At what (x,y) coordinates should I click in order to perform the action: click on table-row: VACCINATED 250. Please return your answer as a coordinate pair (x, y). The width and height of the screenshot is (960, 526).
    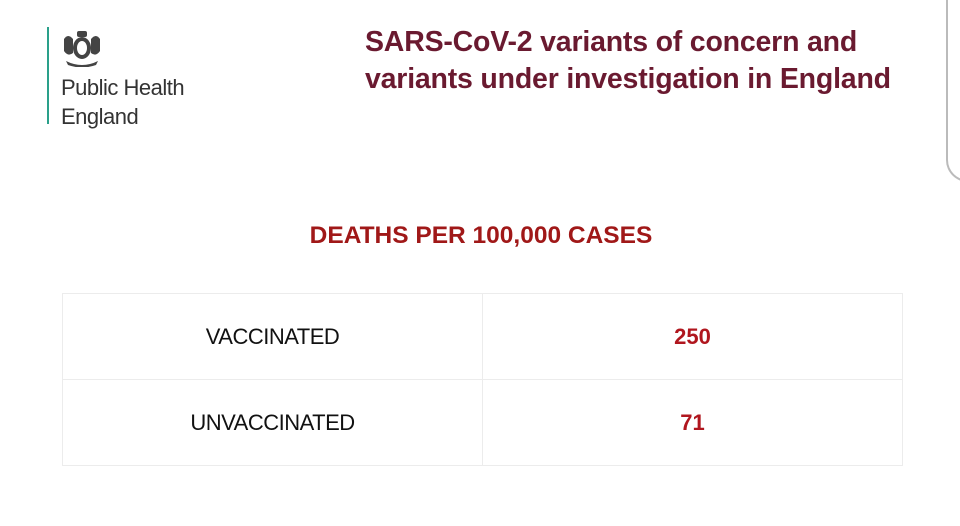
    Looking at the image, I should click on (482, 336).